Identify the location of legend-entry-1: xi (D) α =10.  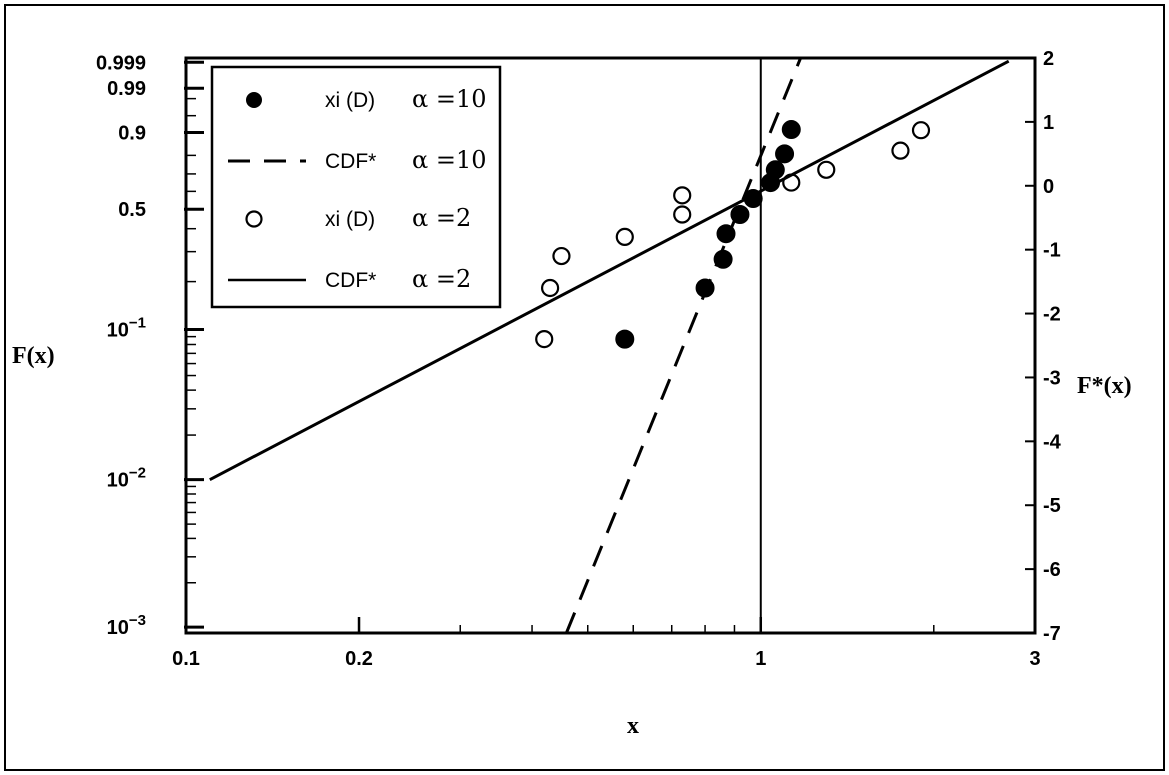
(366, 99).